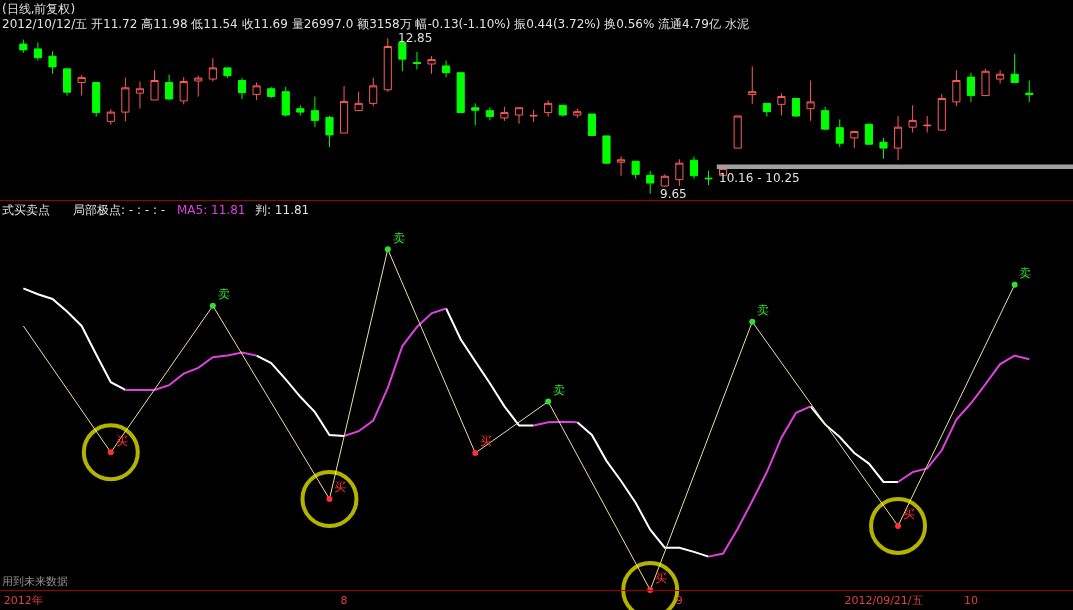  I want to click on annotation: 12.85, so click(415, 38).